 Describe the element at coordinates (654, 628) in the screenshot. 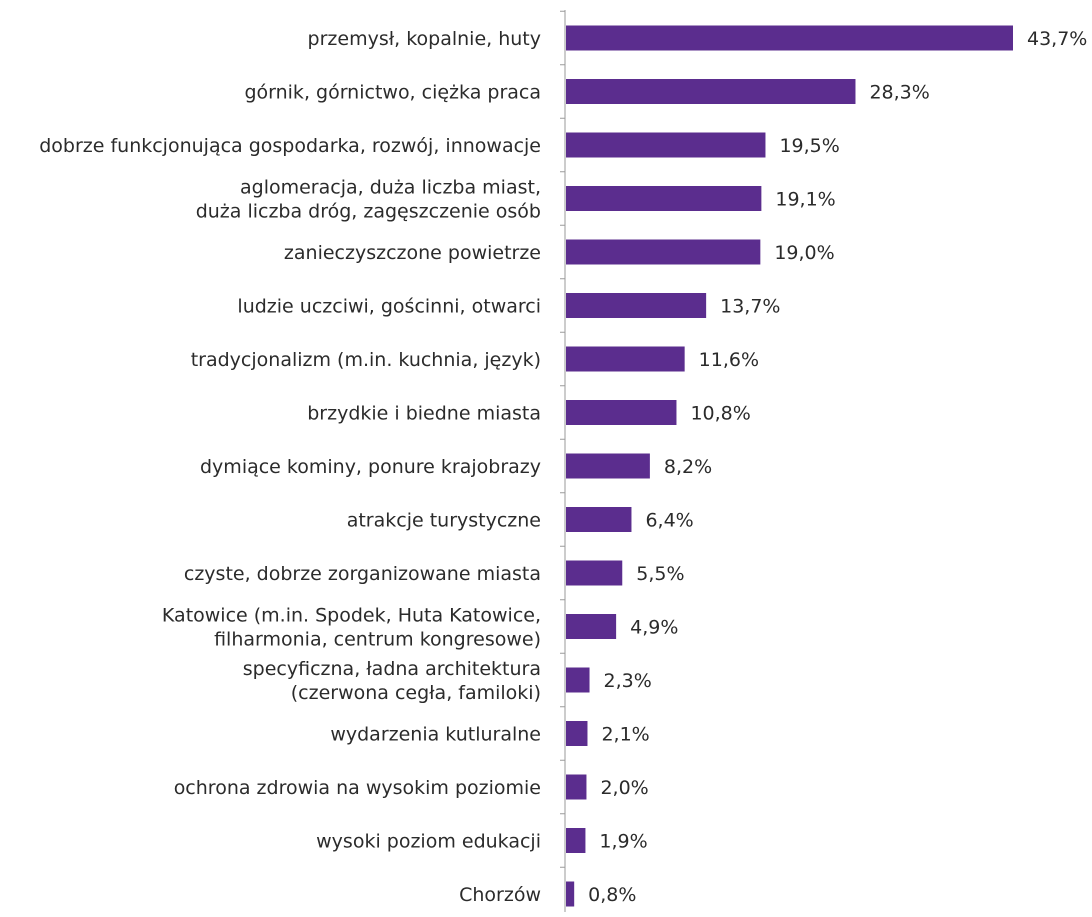

I see `value-label: 4,9%` at that location.